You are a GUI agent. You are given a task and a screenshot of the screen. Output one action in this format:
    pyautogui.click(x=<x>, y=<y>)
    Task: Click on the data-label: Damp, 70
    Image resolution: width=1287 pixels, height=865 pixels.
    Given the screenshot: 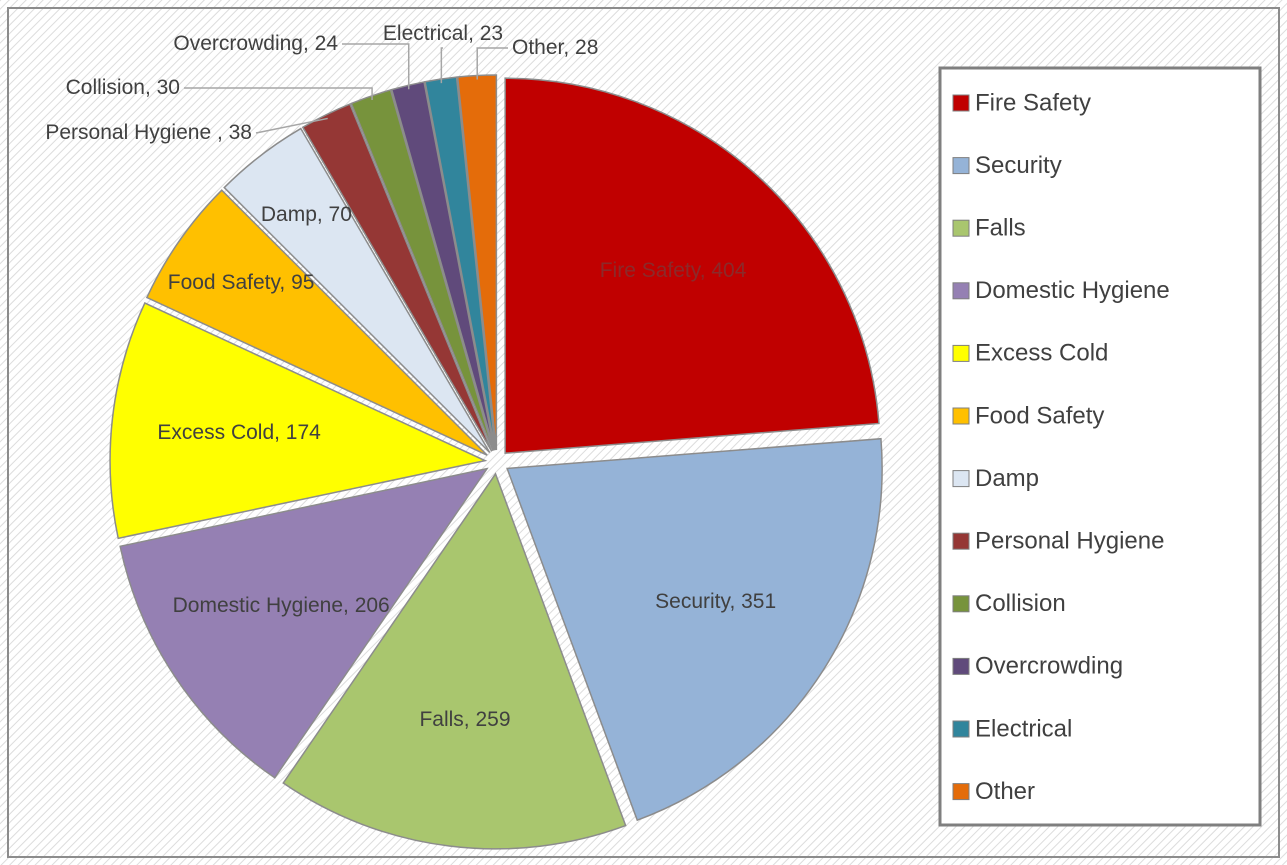 What is the action you would take?
    pyautogui.click(x=306, y=214)
    